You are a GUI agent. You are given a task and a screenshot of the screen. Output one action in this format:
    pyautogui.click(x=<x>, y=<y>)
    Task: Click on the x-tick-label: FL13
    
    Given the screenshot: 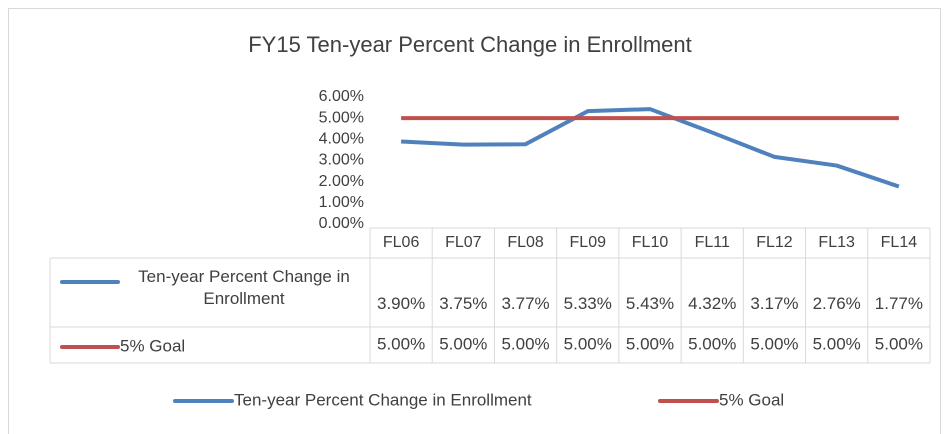 What is the action you would take?
    pyautogui.click(x=836, y=242)
    